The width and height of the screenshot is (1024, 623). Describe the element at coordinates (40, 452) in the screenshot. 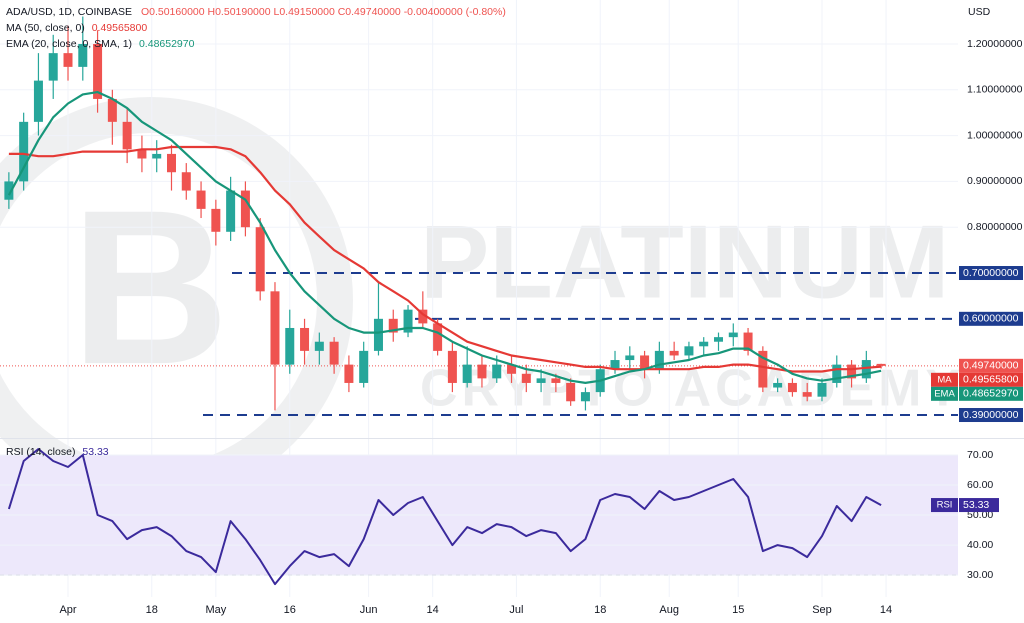

I see `rsi-name: RSI (14, close)` at that location.